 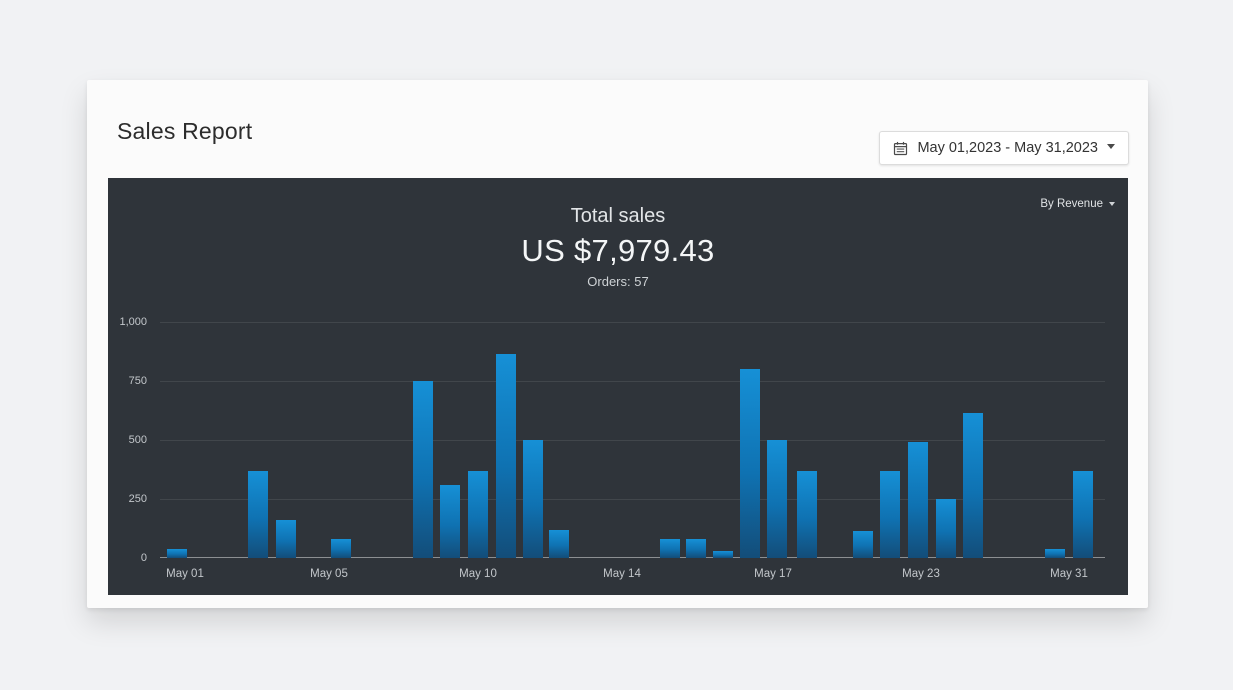 What do you see at coordinates (632, 557) in the screenshot?
I see `x-axis-line` at bounding box center [632, 557].